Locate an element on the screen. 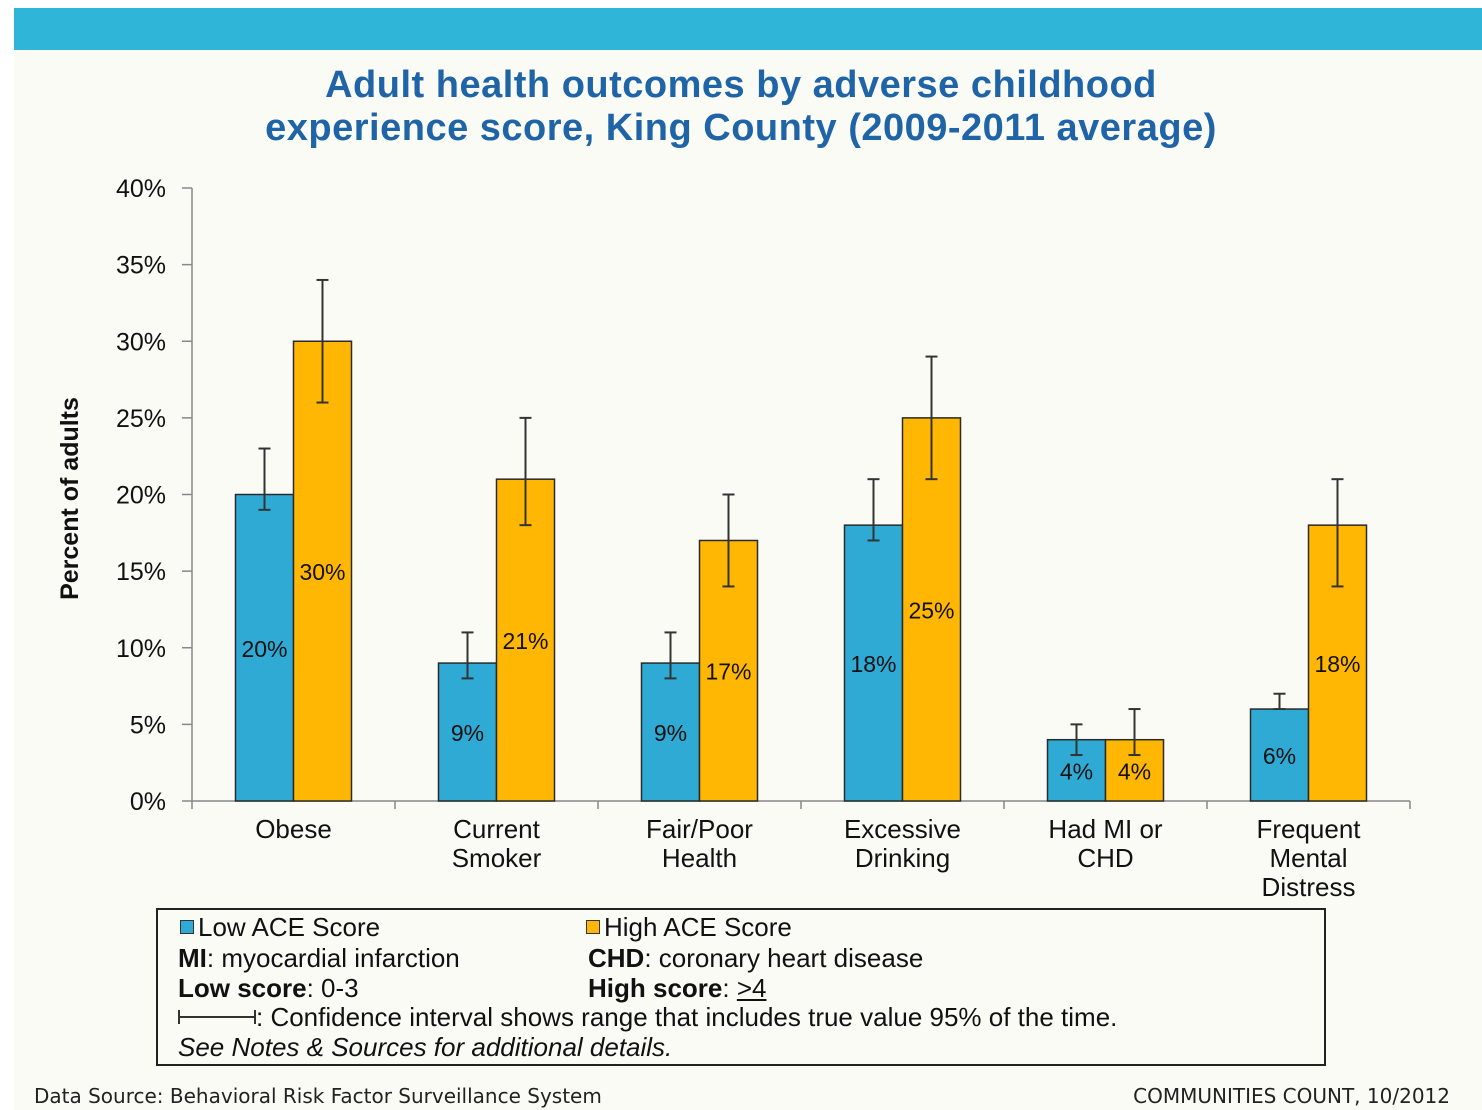 The width and height of the screenshot is (1482, 1110). data-label: 30% is located at coordinates (322, 572).